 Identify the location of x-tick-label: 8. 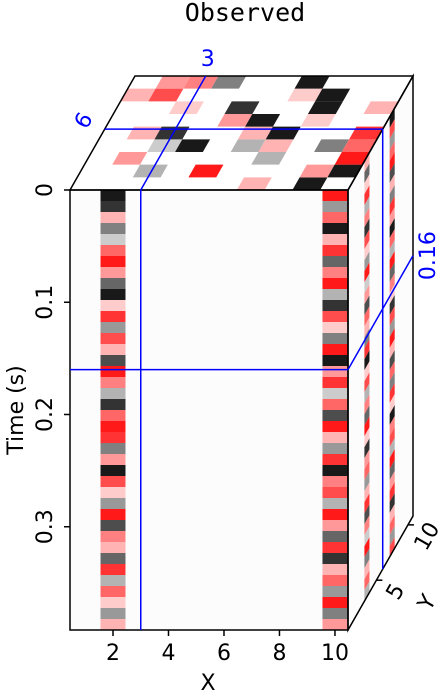
(279, 653).